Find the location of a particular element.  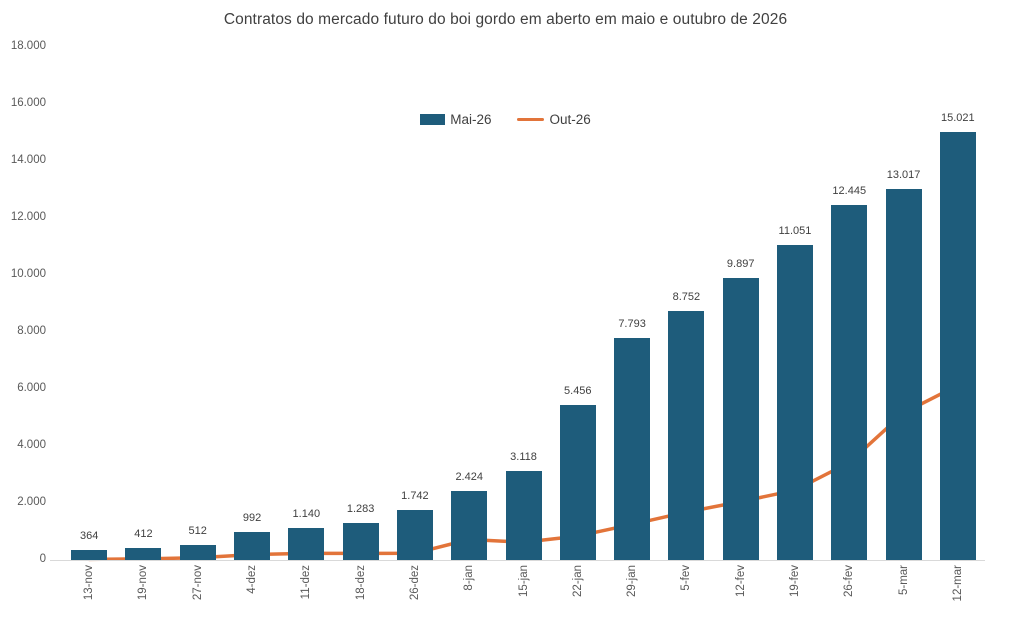

legend-item-mai26: Mai-26 is located at coordinates (455, 119).